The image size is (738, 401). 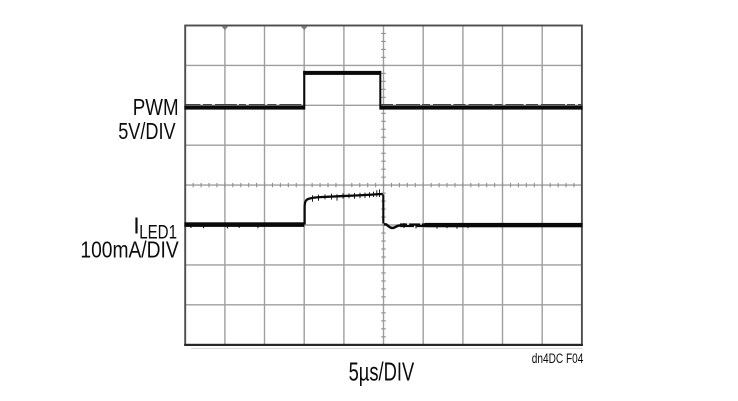 I want to click on svg-text: 100mA/DIV, so click(x=129, y=250).